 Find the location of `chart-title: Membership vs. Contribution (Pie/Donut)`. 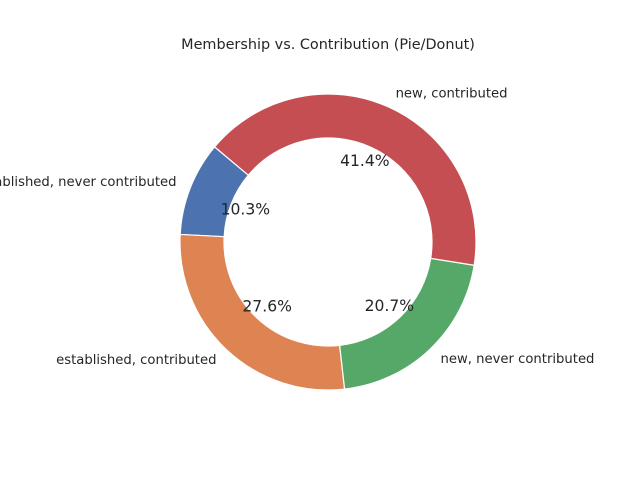

chart-title: Membership vs. Contribution (Pie/Donut) is located at coordinates (328, 45).